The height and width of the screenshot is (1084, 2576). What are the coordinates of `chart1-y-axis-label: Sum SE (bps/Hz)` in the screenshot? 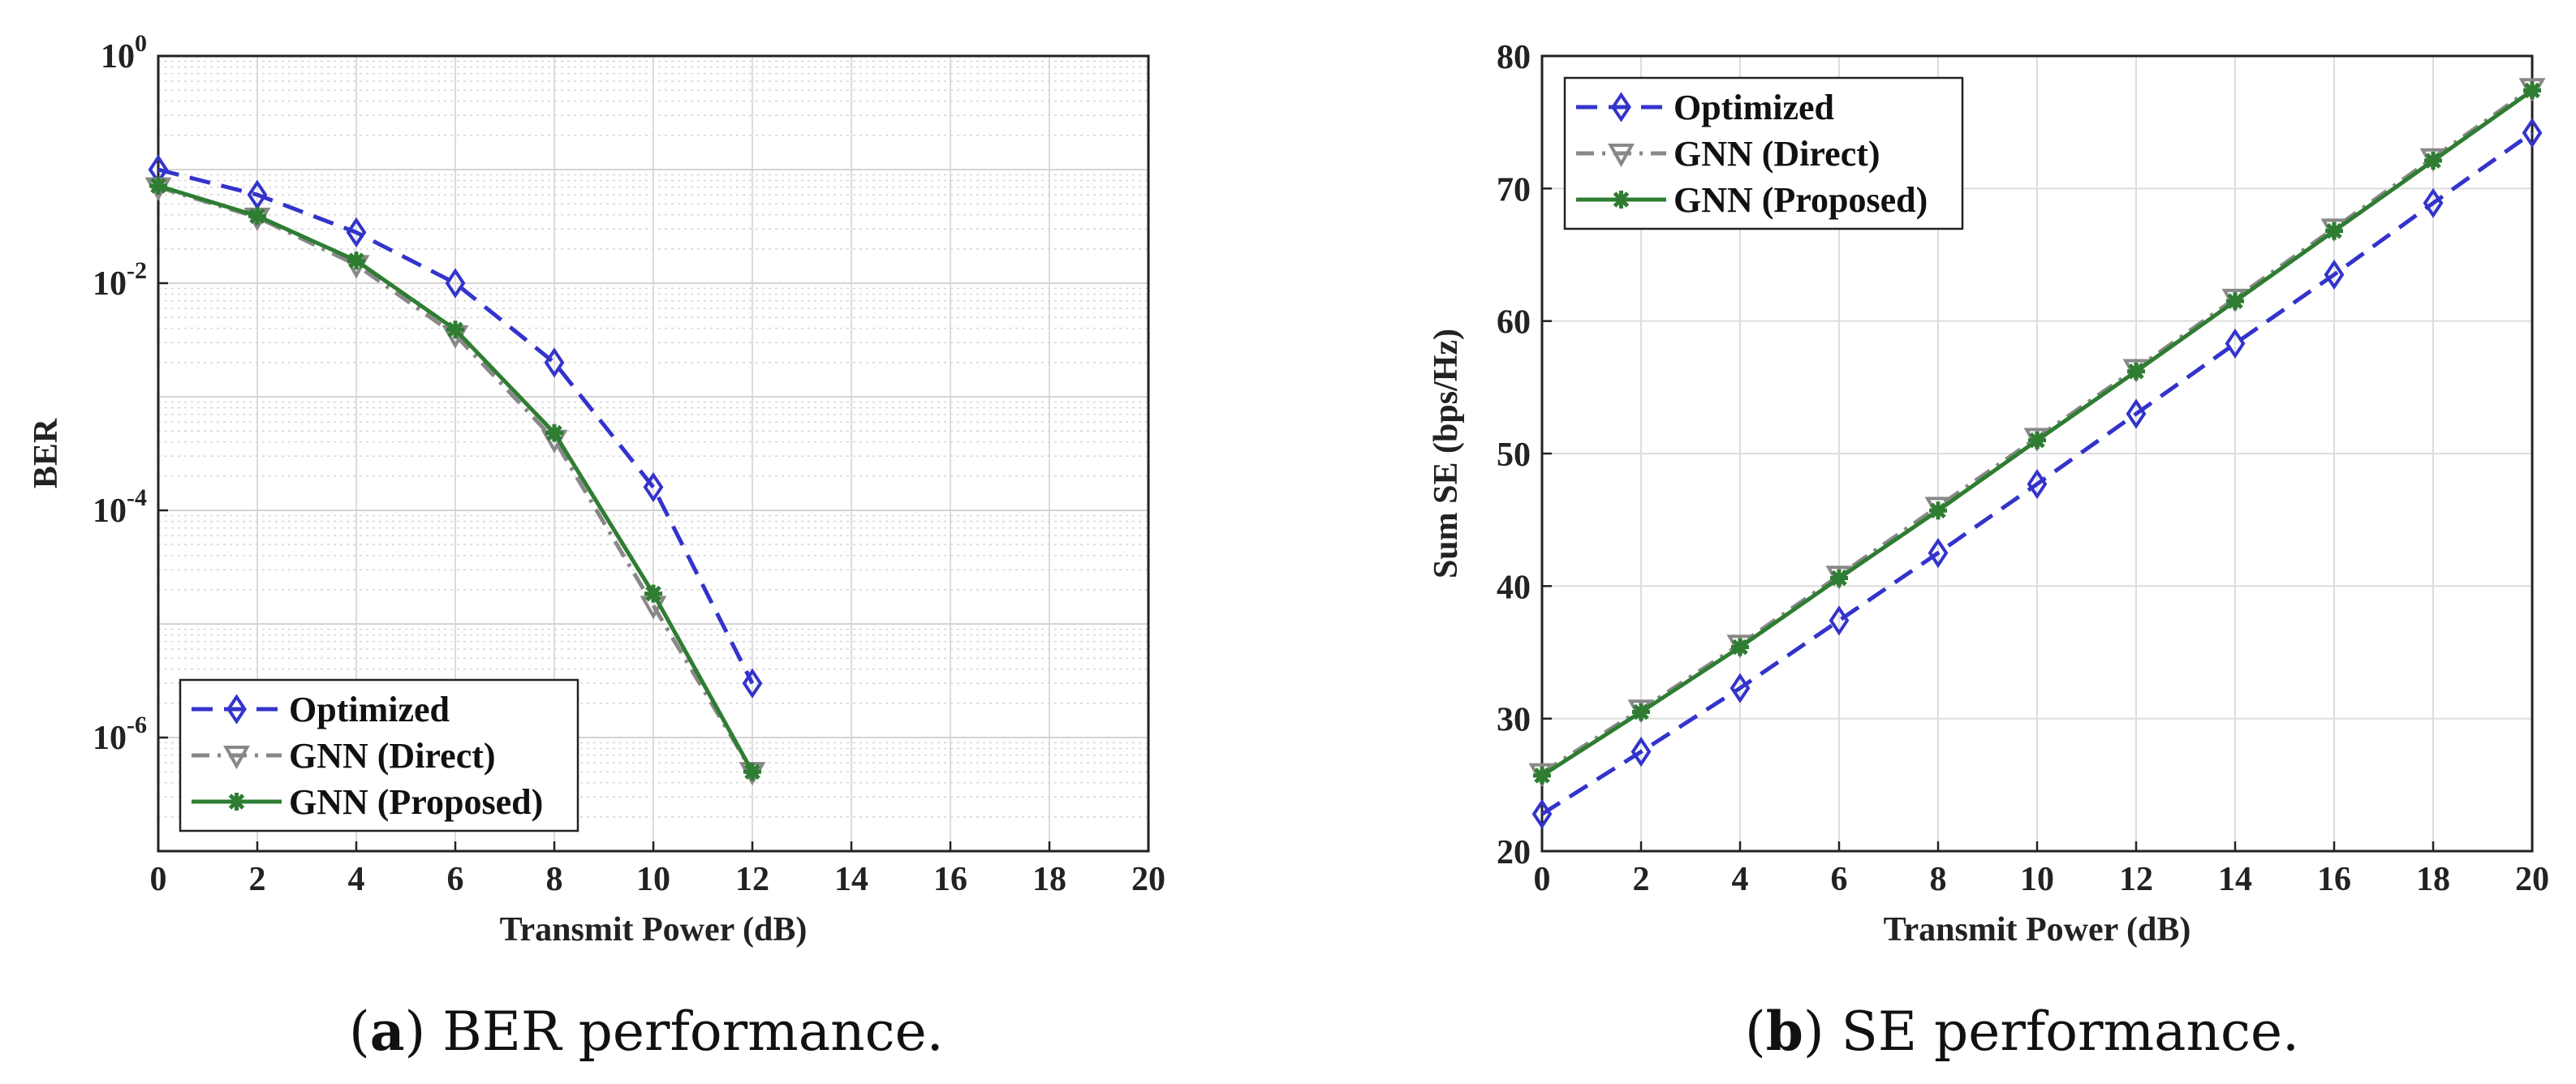 It's located at (1447, 454).